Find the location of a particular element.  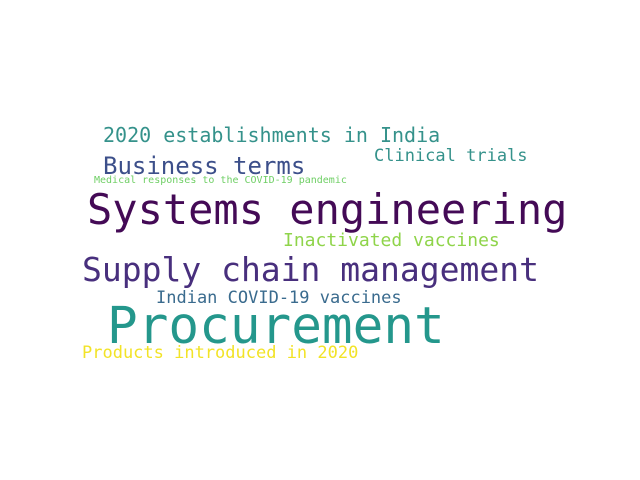

word-procurement: Procurement is located at coordinates (276, 326).